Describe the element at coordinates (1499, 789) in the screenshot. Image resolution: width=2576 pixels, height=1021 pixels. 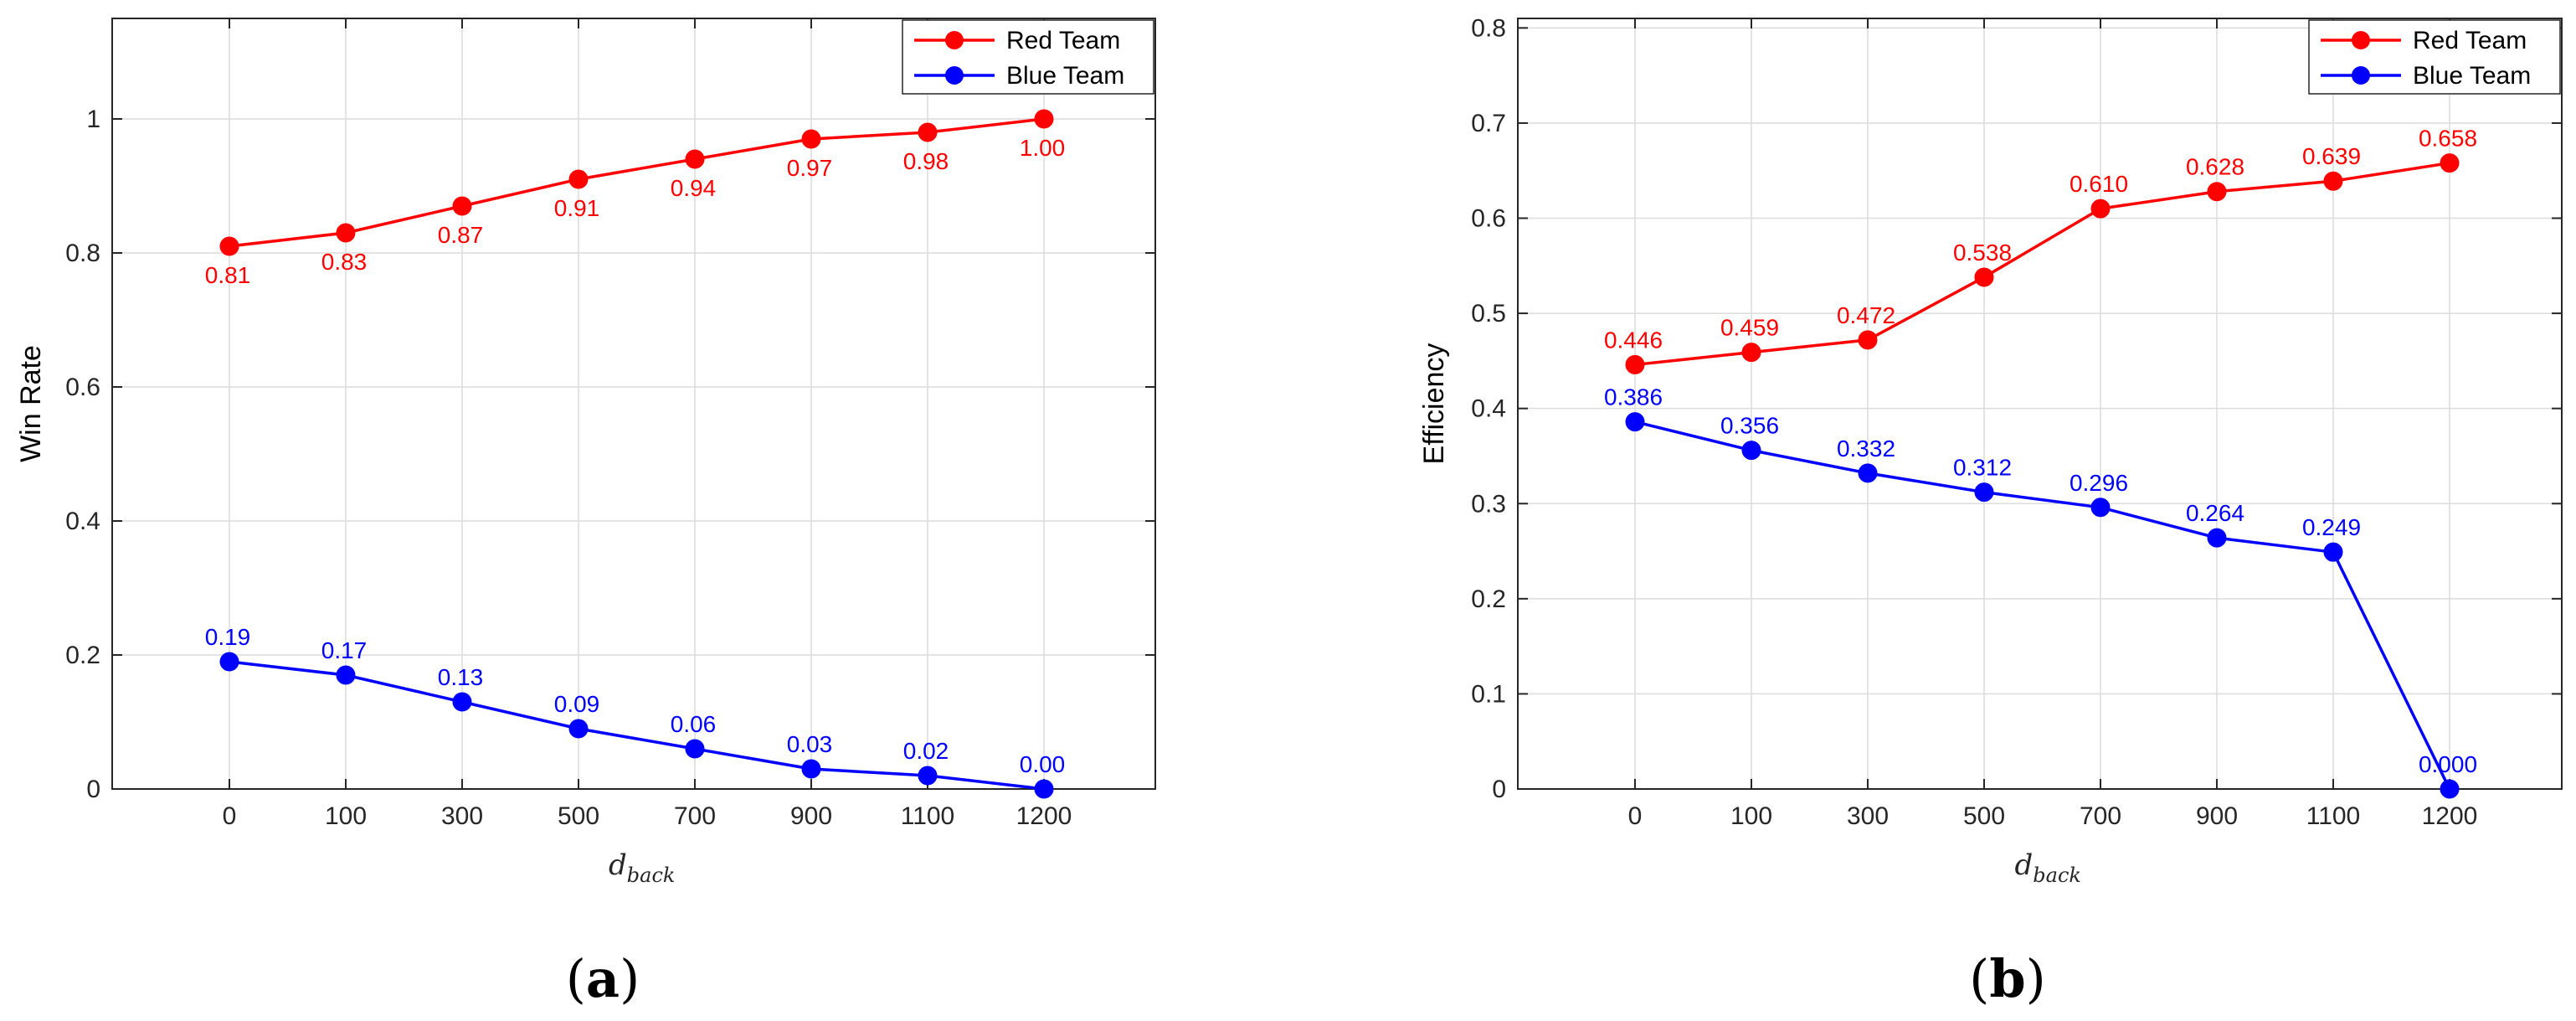
I see `y-tick-label: 0` at that location.